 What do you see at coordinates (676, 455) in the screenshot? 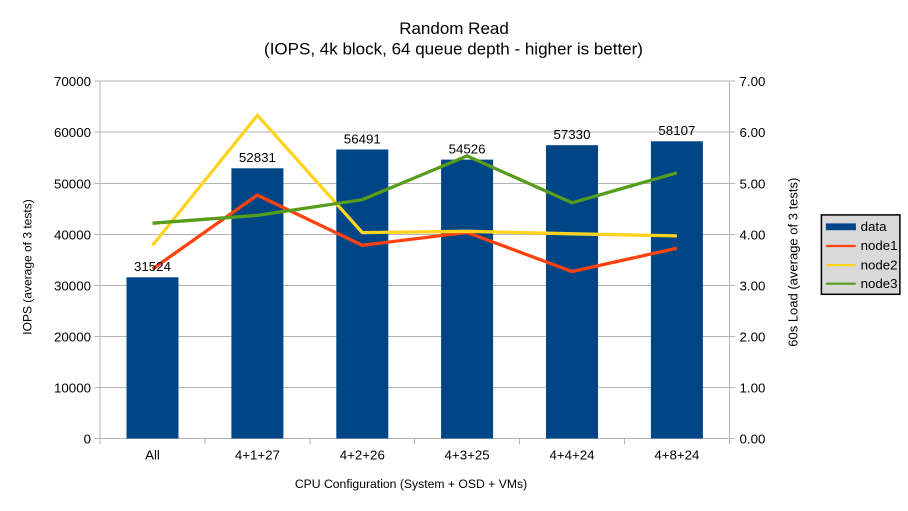
I see `svg-text: 4+8+24` at bounding box center [676, 455].